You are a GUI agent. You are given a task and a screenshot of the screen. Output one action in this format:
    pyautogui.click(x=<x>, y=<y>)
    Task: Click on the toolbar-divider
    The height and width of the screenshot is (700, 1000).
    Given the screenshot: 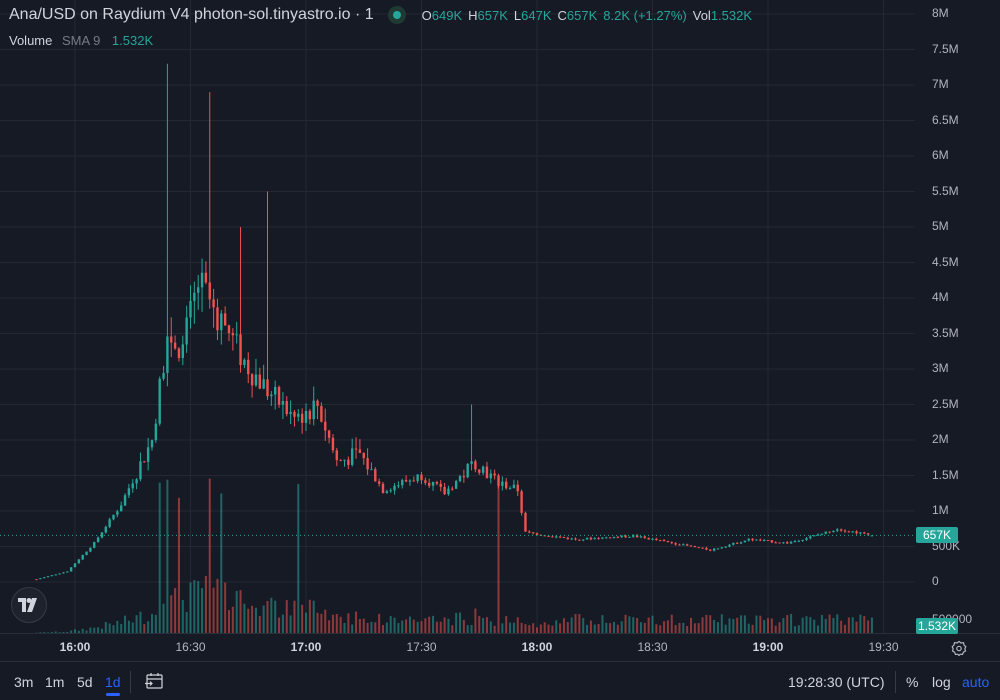 What is the action you would take?
    pyautogui.click(x=895, y=682)
    